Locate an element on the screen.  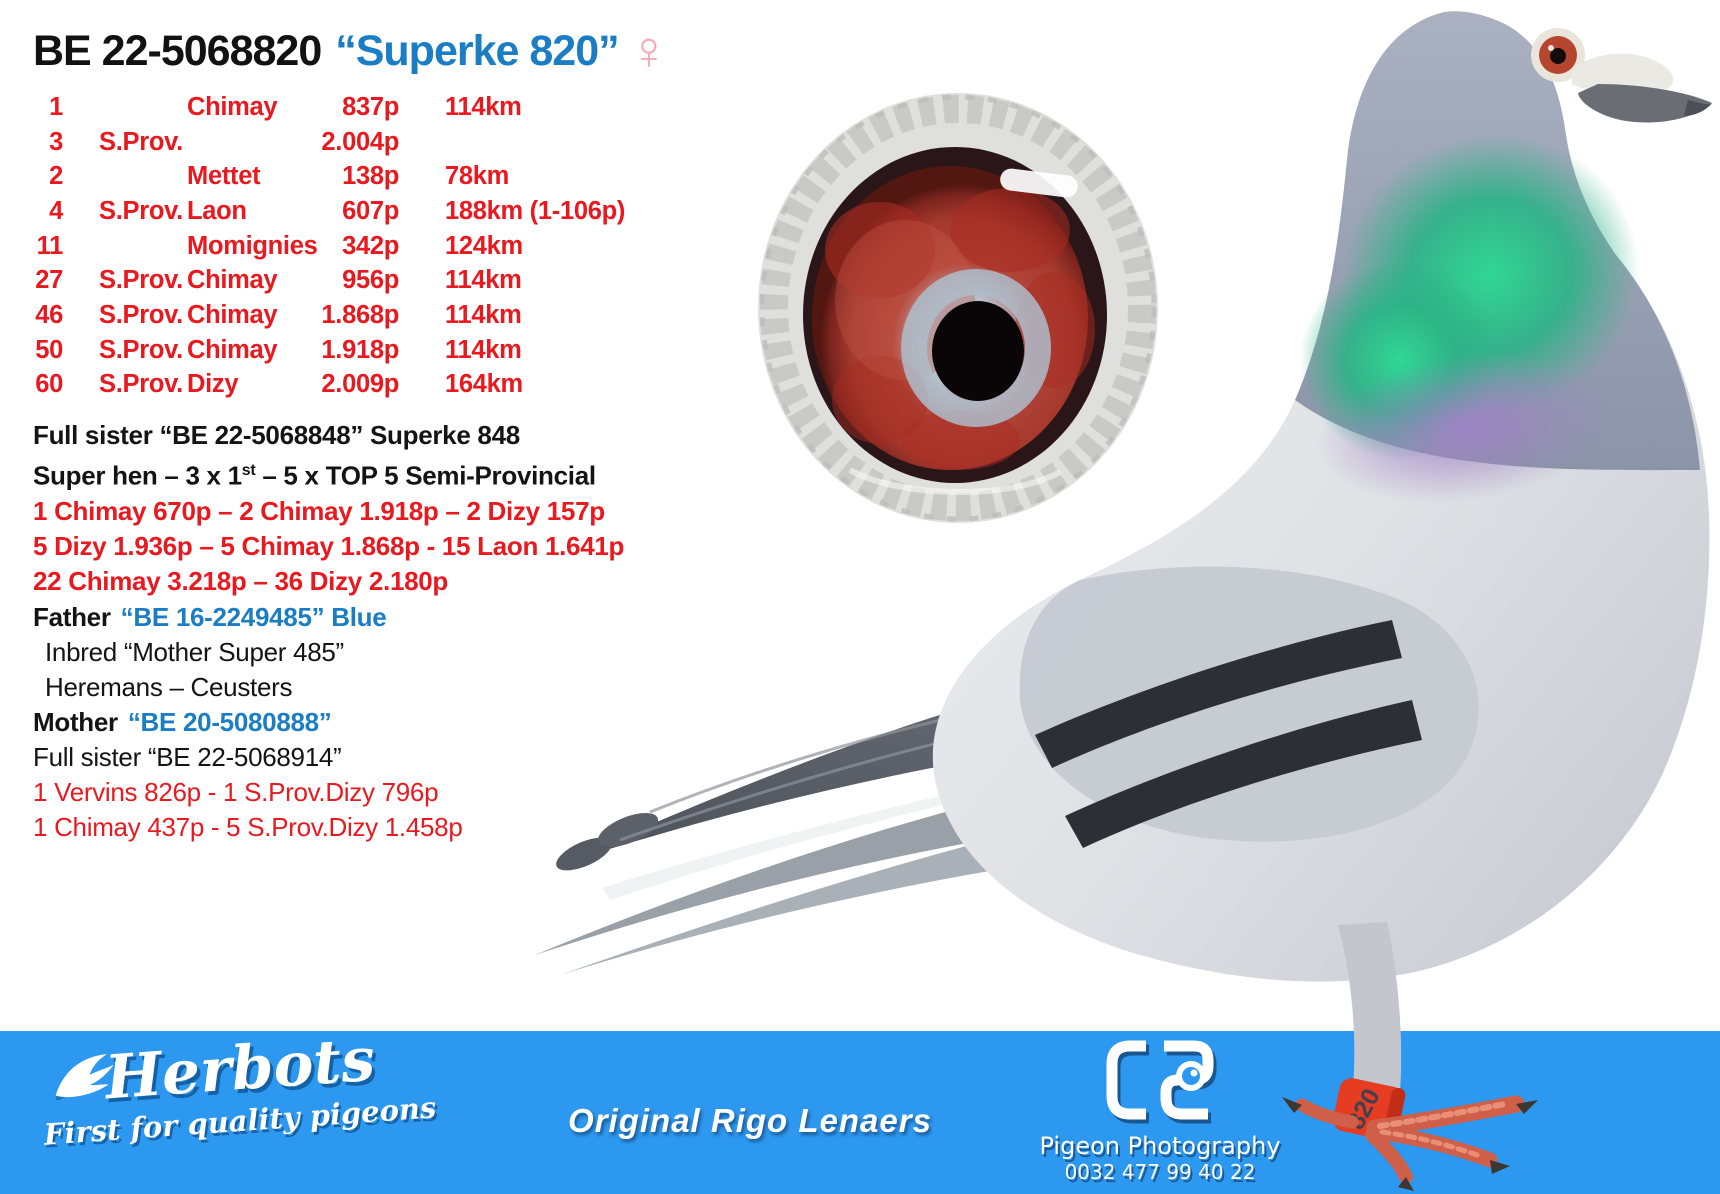
eye-closeup is located at coordinates (958, 308).